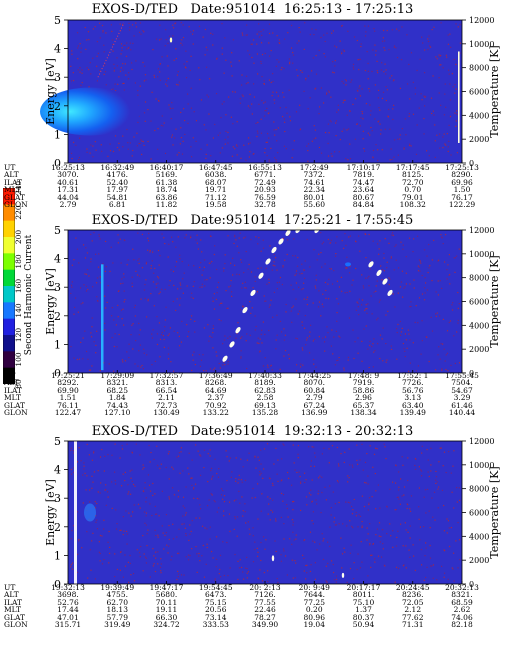  What do you see at coordinates (18, 384) in the screenshot?
I see `colorbar-tick-label: 80` at bounding box center [18, 384].